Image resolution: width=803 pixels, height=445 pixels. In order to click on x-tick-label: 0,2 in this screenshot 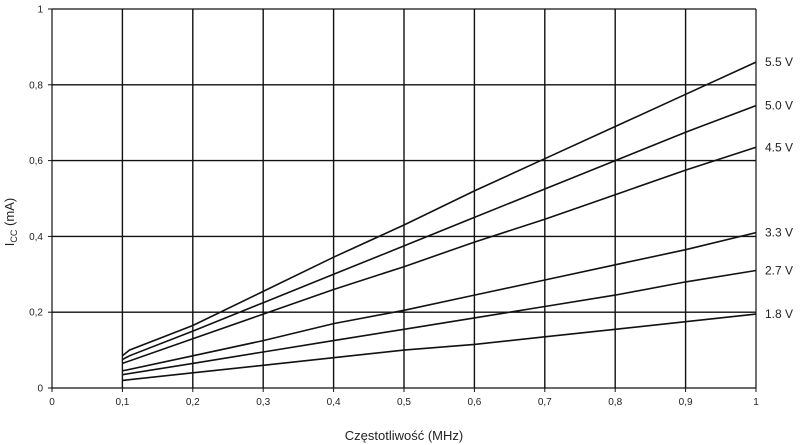, I will do `click(193, 402)`.